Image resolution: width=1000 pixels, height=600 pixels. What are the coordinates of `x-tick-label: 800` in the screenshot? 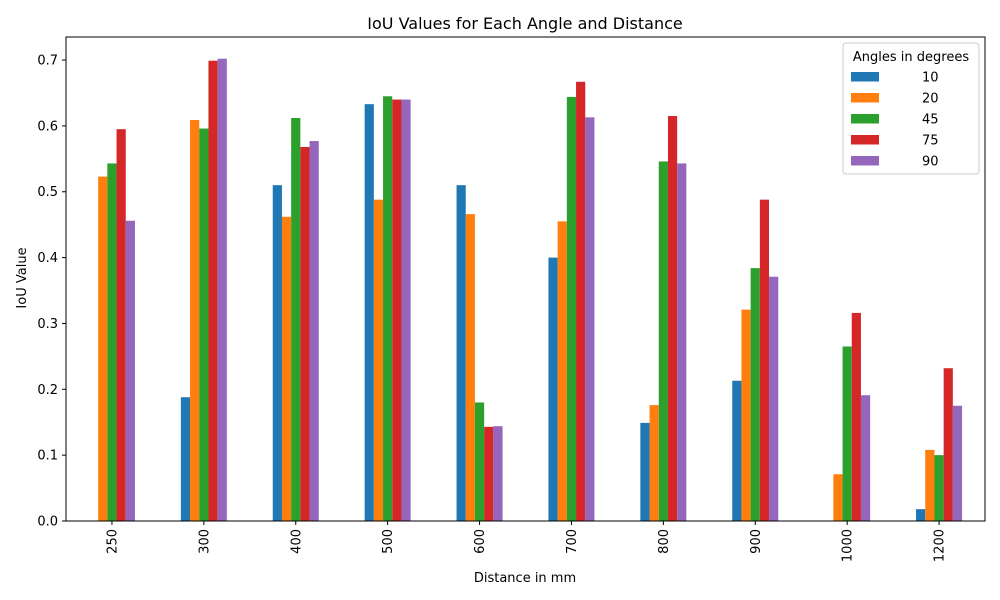 It's located at (664, 541).